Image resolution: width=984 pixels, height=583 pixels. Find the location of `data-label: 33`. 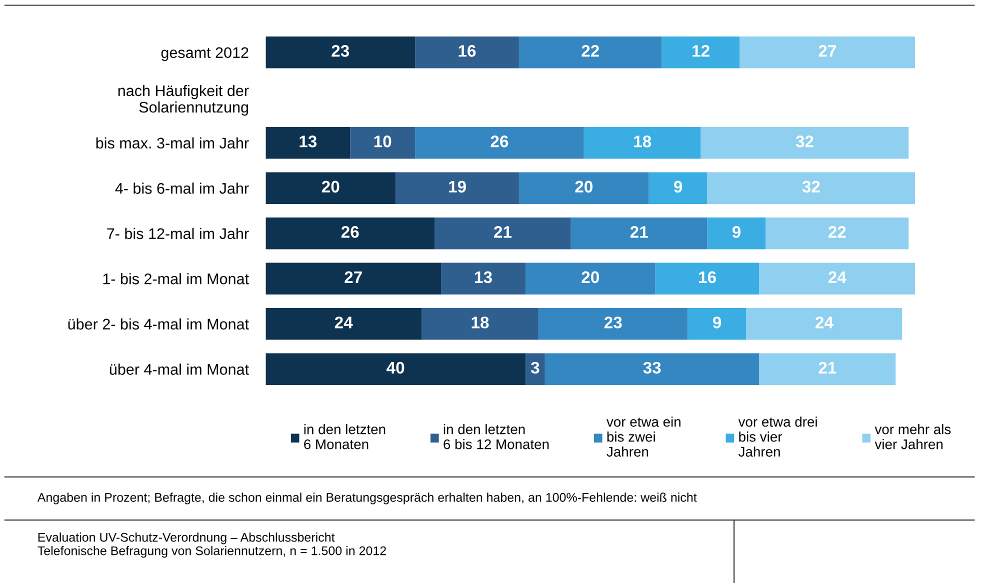

data-label: 33 is located at coordinates (652, 368).